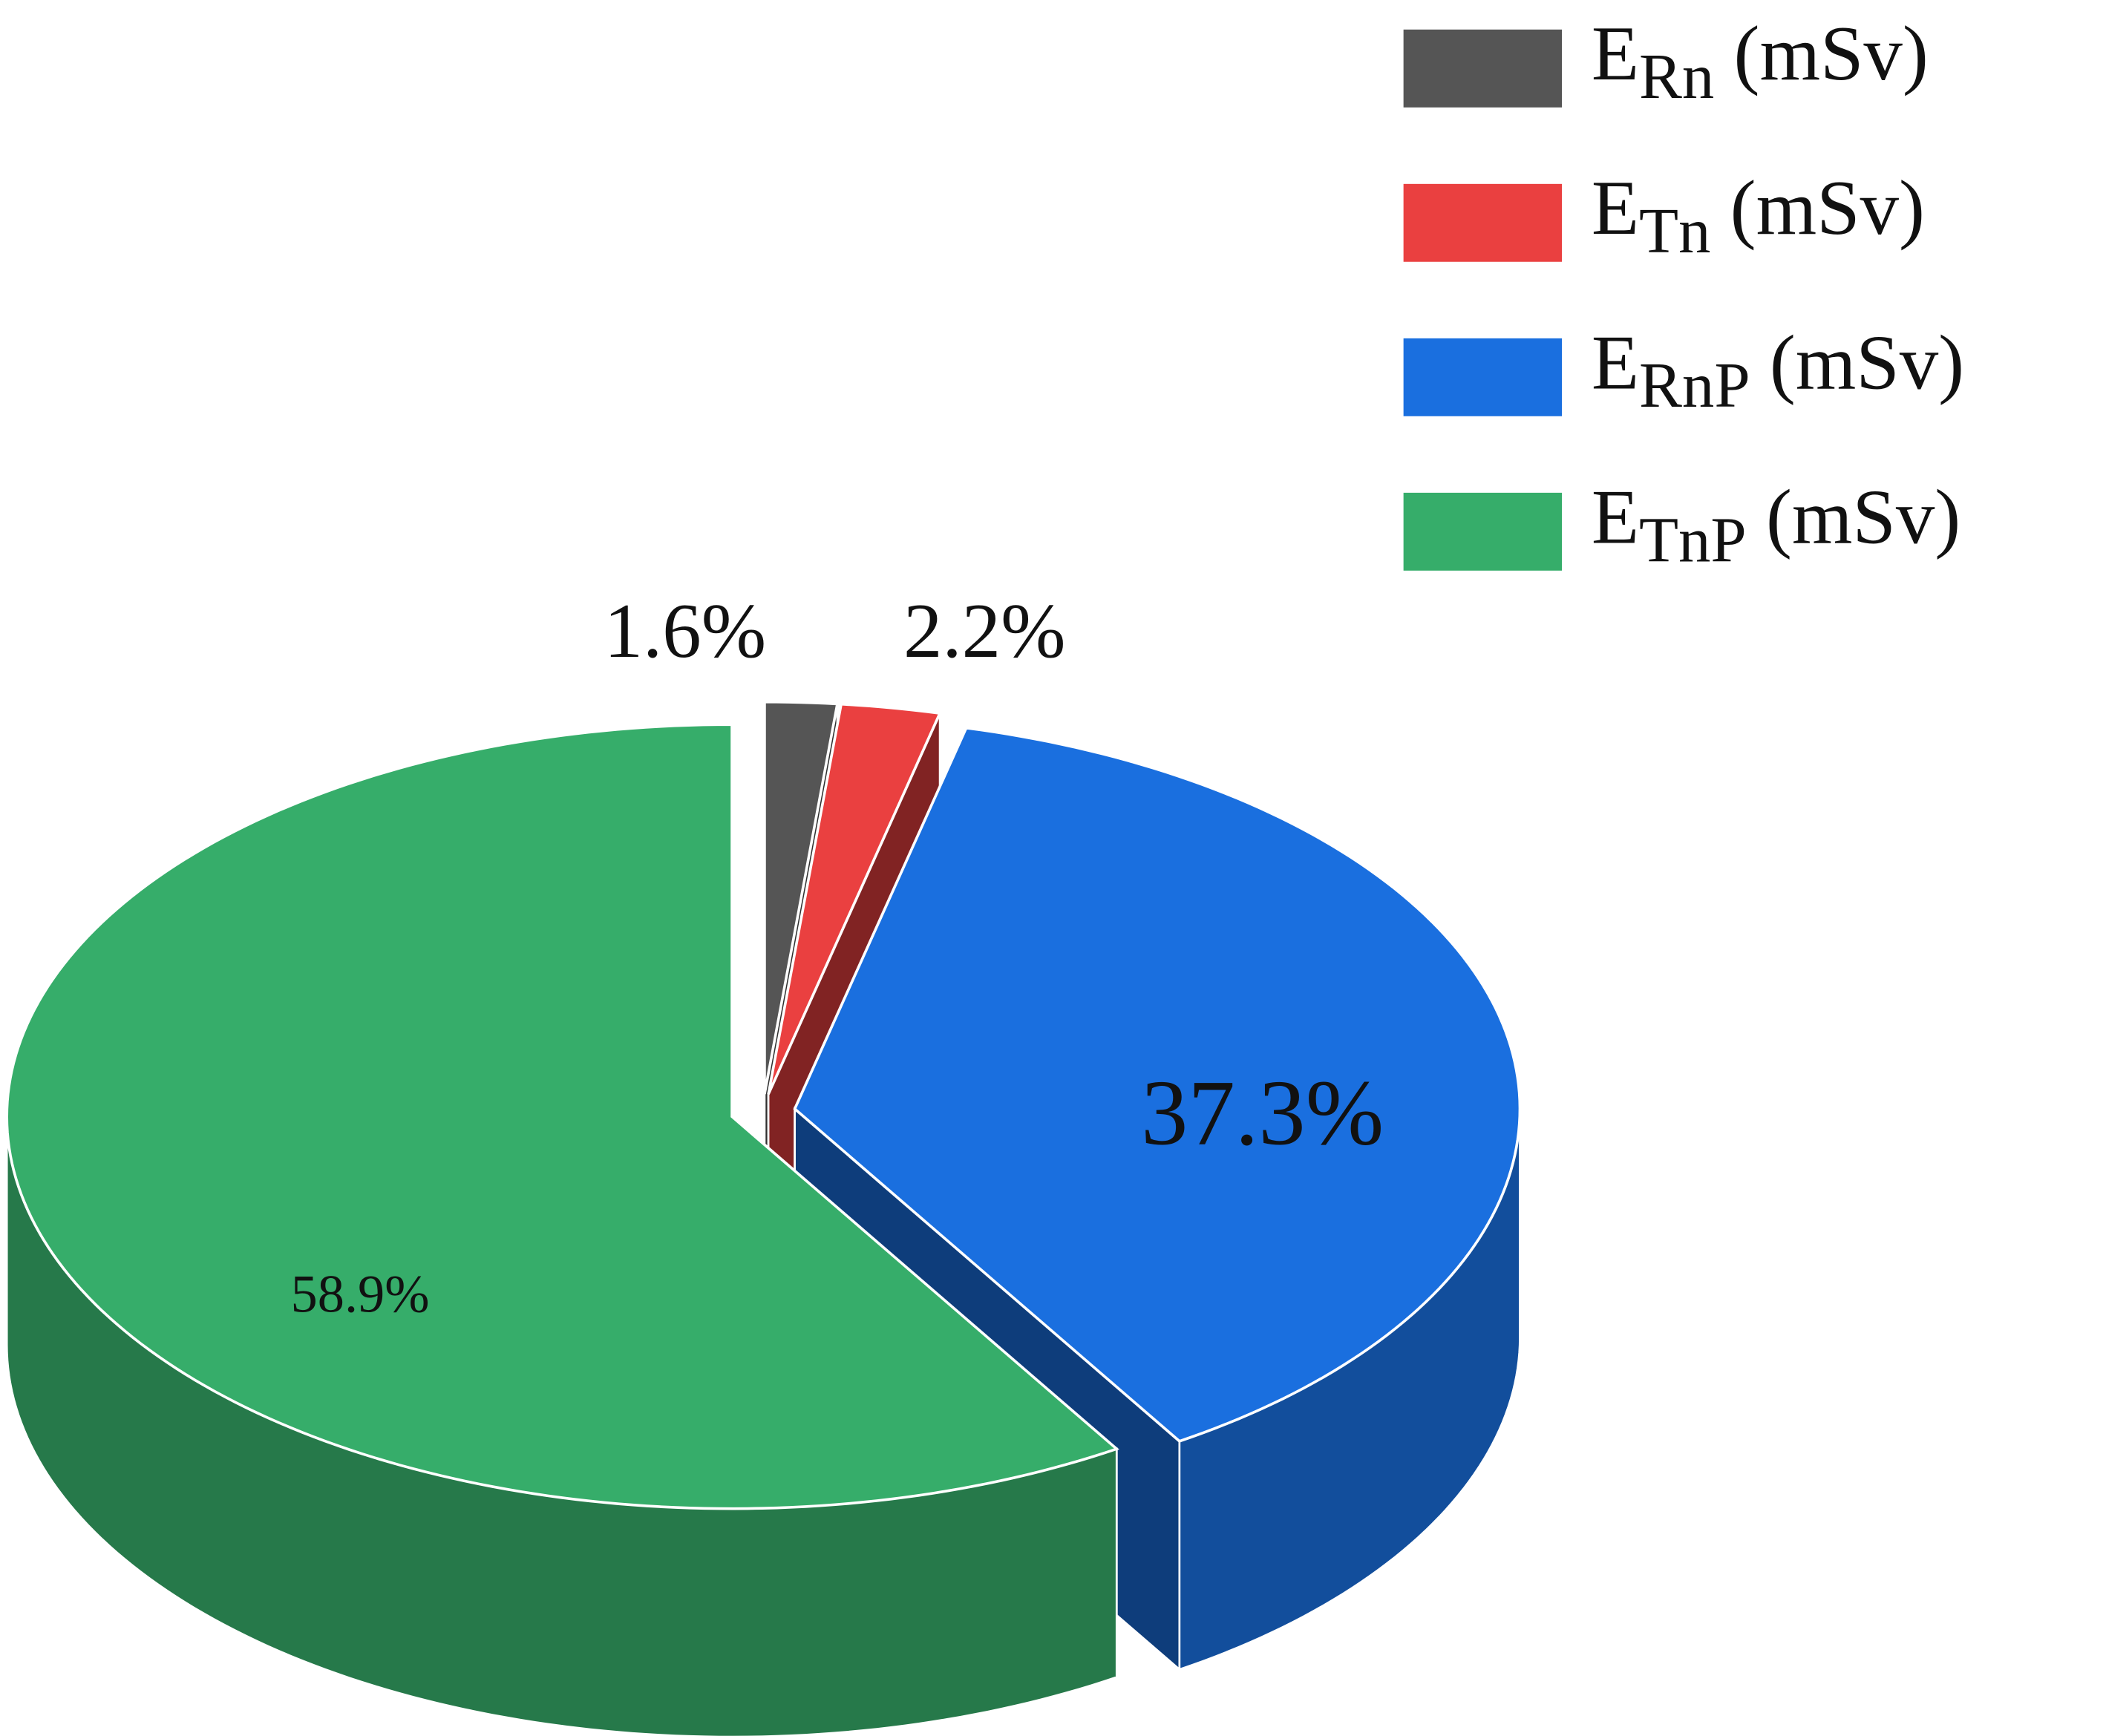 The height and width of the screenshot is (1736, 2106). I want to click on data-label: 2.2%, so click(984, 631).